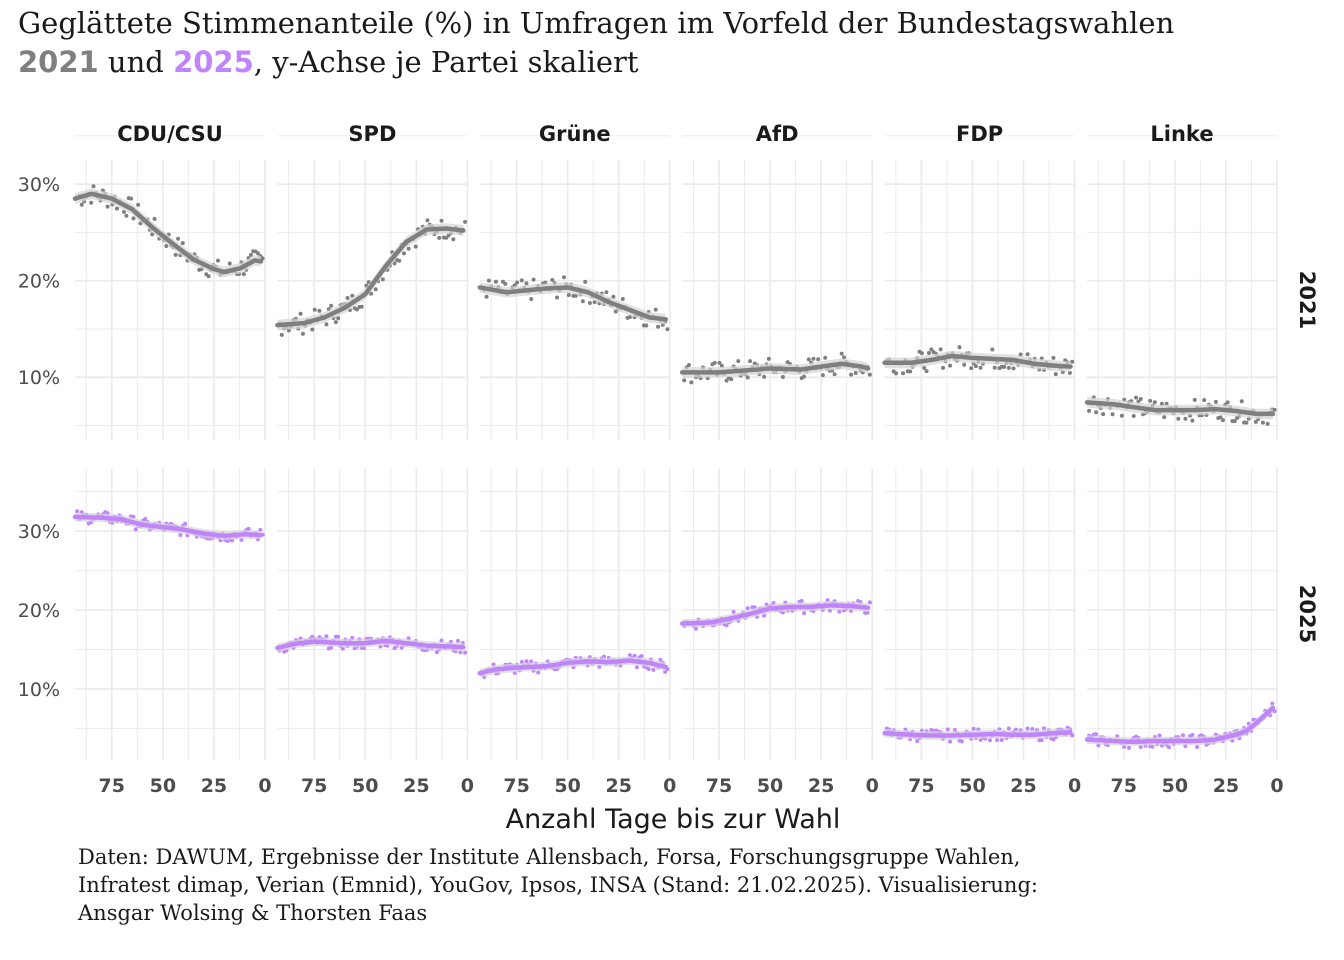 The image size is (1344, 960). Describe the element at coordinates (575, 134) in the screenshot. I see `facet-column-label: Grüne` at that location.